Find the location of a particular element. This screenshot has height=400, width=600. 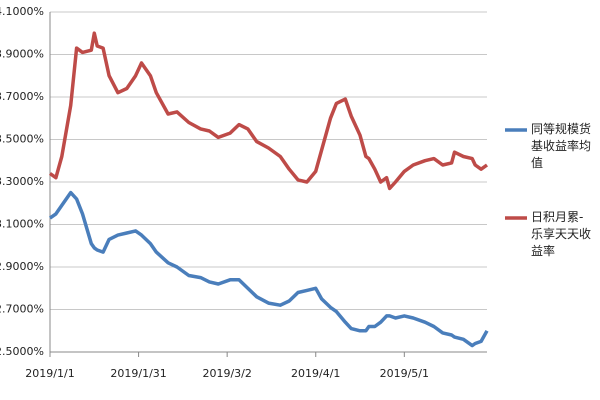

y-tick-label: 3.9000% is located at coordinates (22, 54).